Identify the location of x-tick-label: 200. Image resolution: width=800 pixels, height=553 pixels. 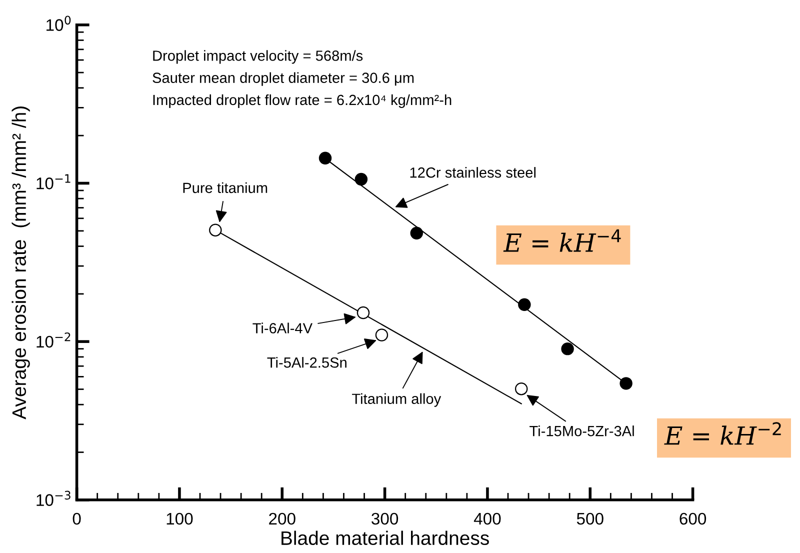
(282, 518).